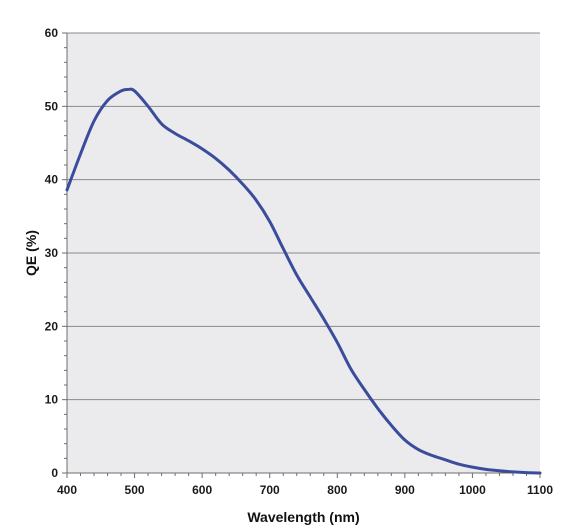  What do you see at coordinates (54, 473) in the screenshot?
I see `y-tick-label: 0` at bounding box center [54, 473].